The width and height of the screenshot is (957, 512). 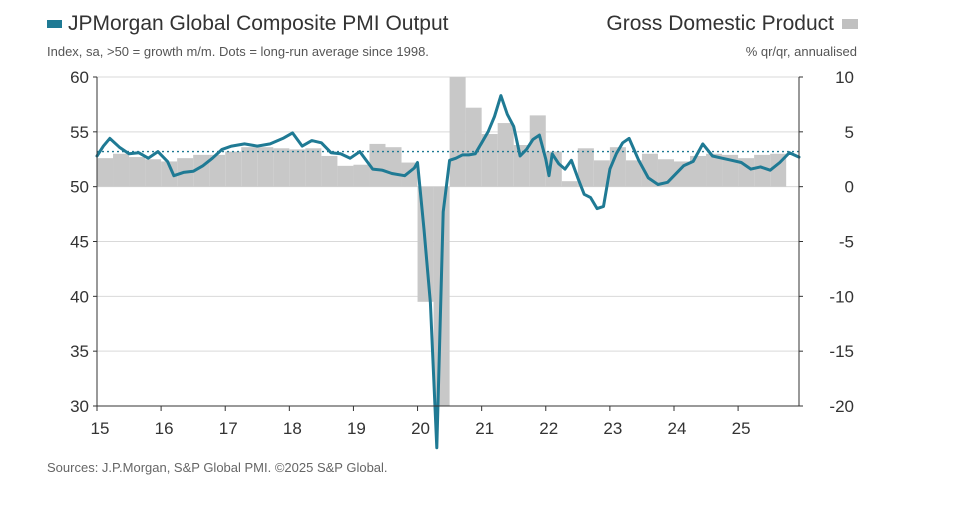 What do you see at coordinates (393, 167) in the screenshot?
I see `gdp-bar-2019Q3` at bounding box center [393, 167].